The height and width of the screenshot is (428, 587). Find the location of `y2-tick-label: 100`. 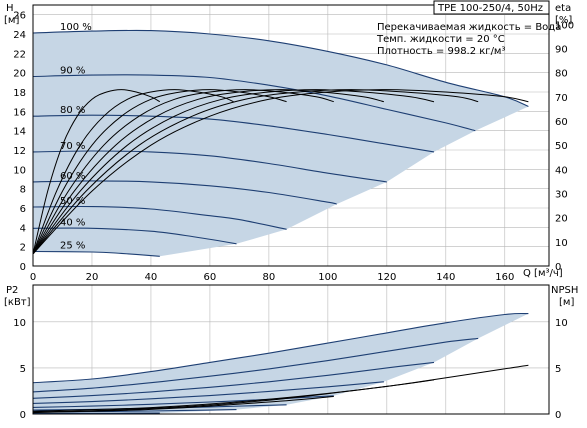

y2-tick-label: 100 is located at coordinates (564, 25).